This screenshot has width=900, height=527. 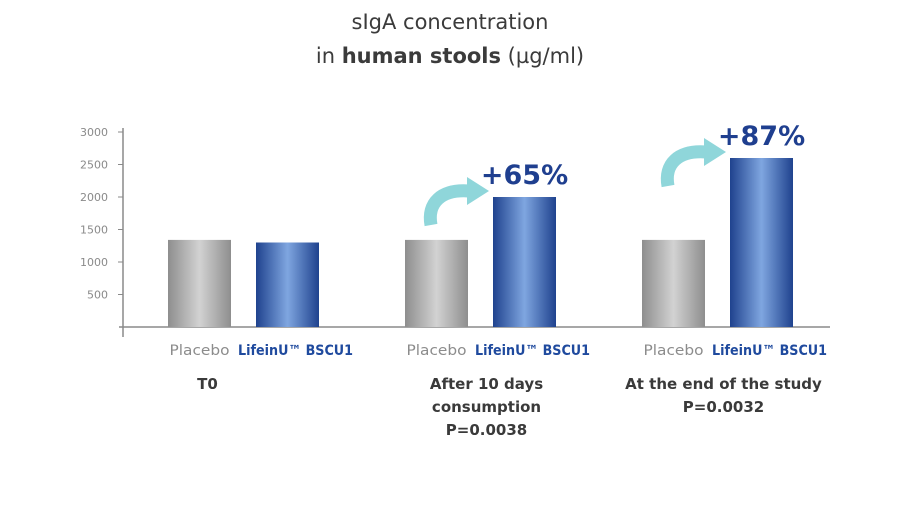 What do you see at coordinates (421, 56) in the screenshot?
I see `title-bold: human stools` at bounding box center [421, 56].